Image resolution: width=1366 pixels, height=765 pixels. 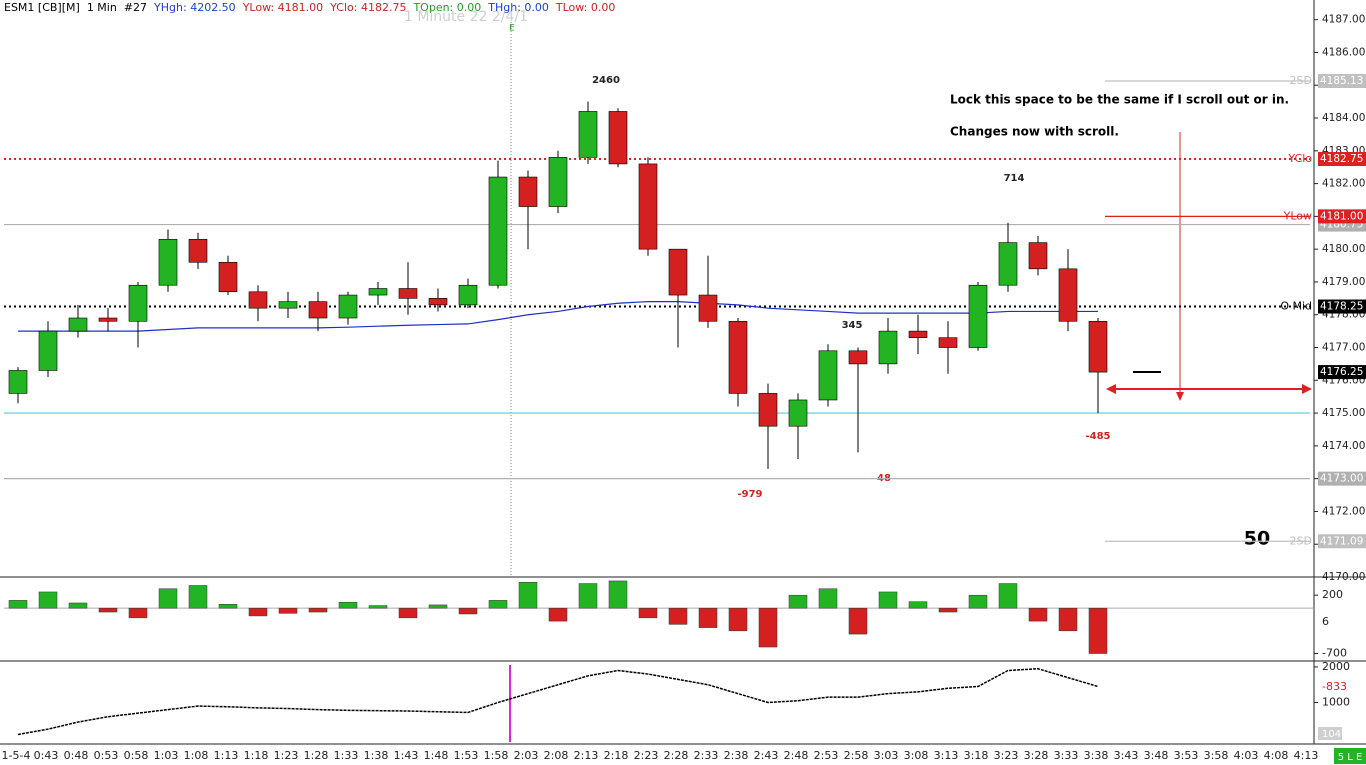 I want to click on x-tick-label: 1:18, so click(x=256, y=755).